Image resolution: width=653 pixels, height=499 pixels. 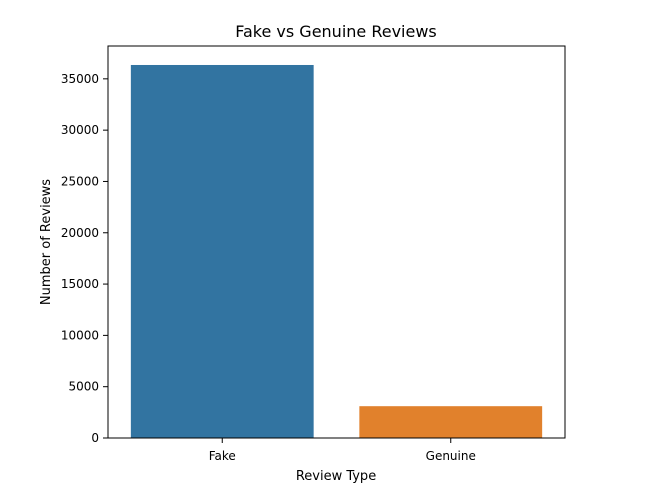 I want to click on x-axis-ticks: Fake Genuine, so click(x=342, y=450).